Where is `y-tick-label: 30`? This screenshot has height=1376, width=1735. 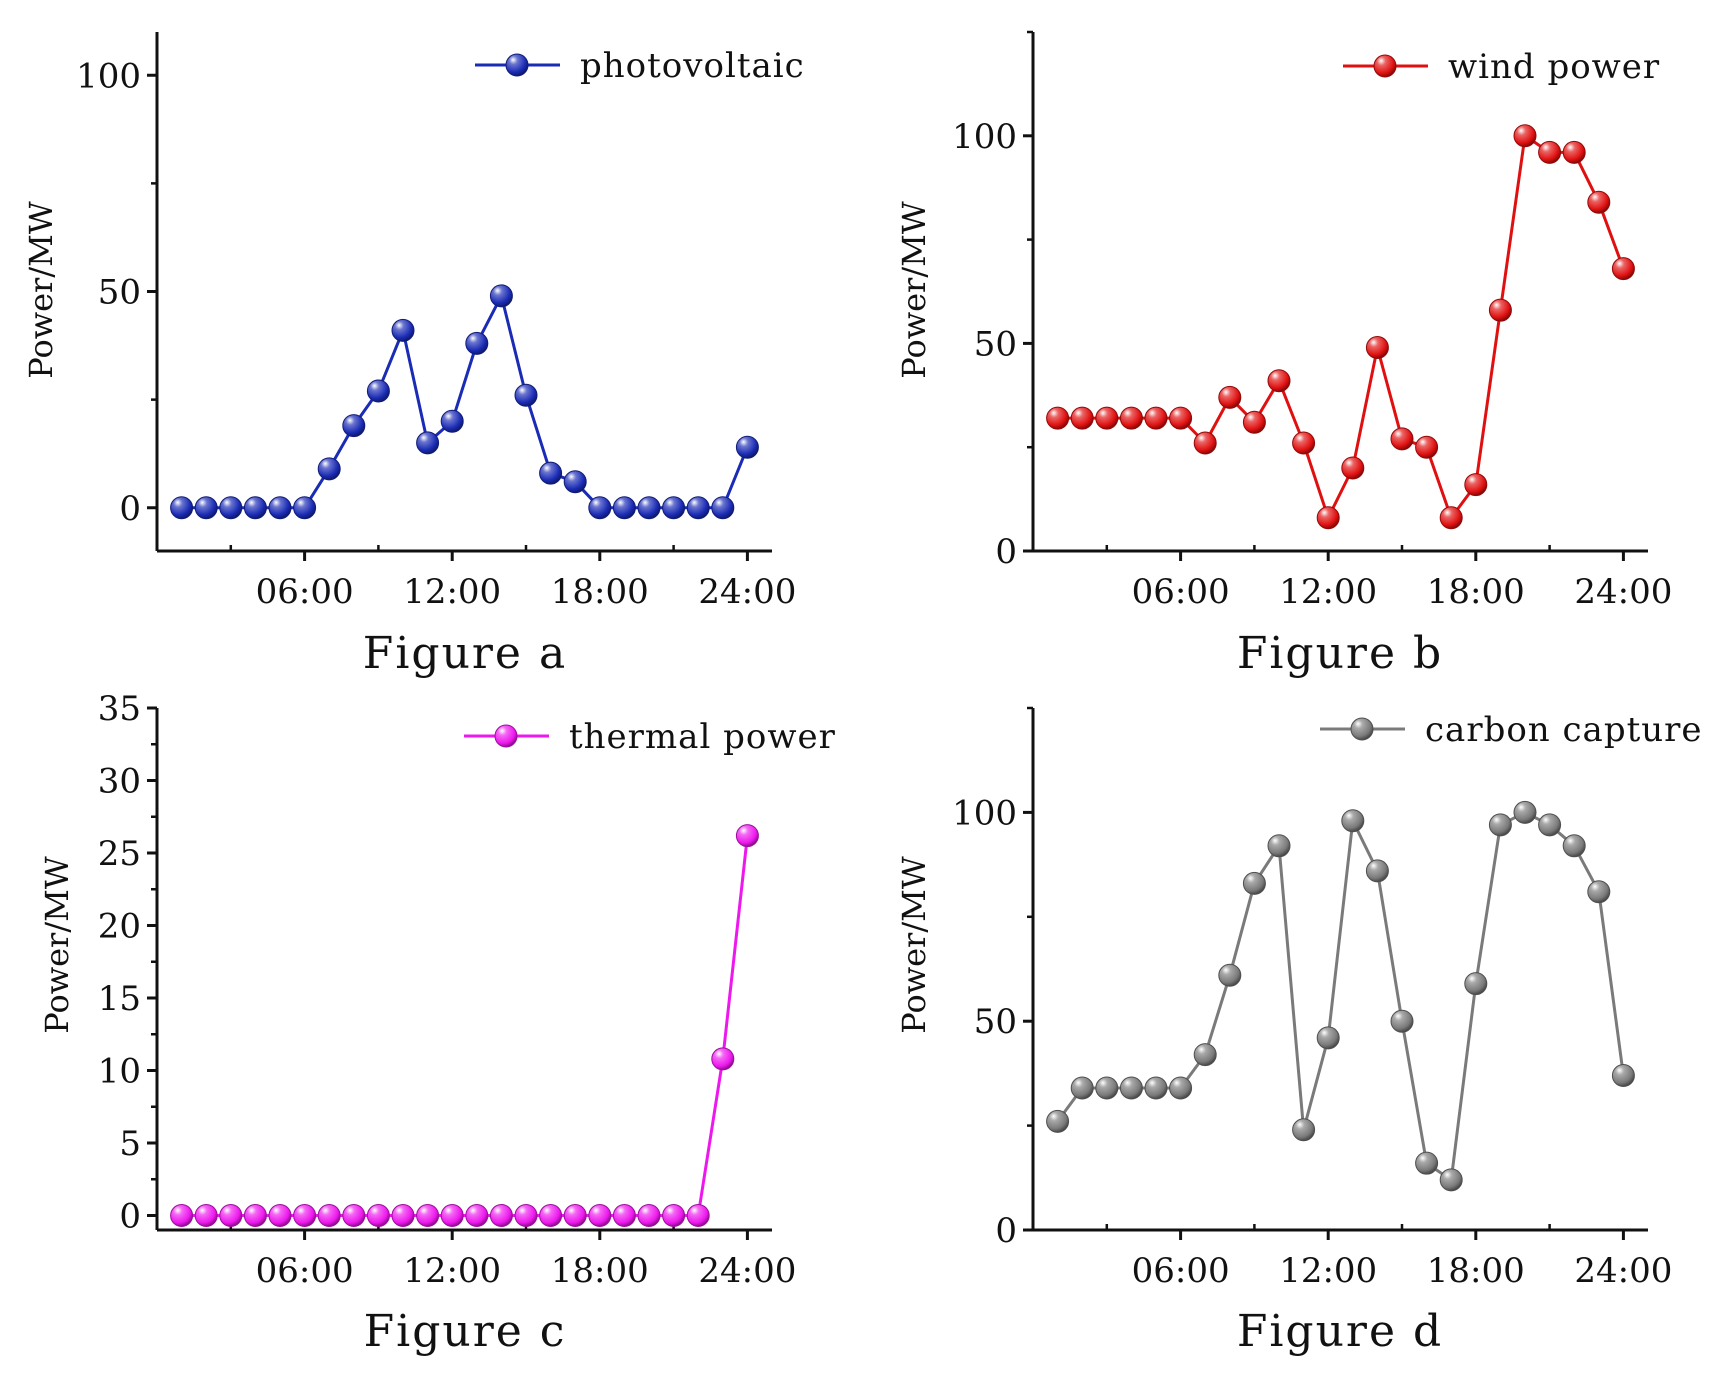 y-tick-label: 30 is located at coordinates (119, 782).